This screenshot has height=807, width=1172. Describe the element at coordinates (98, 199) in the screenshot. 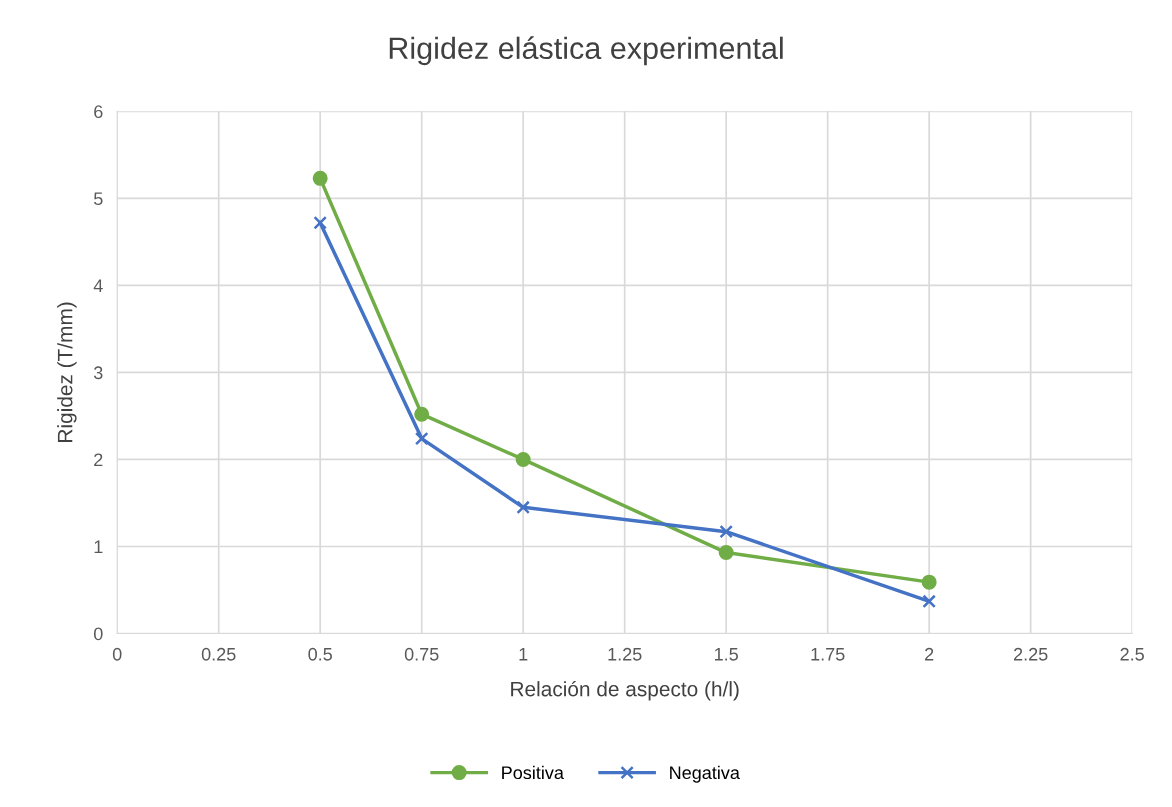

I see `y-tick-label: 5` at that location.